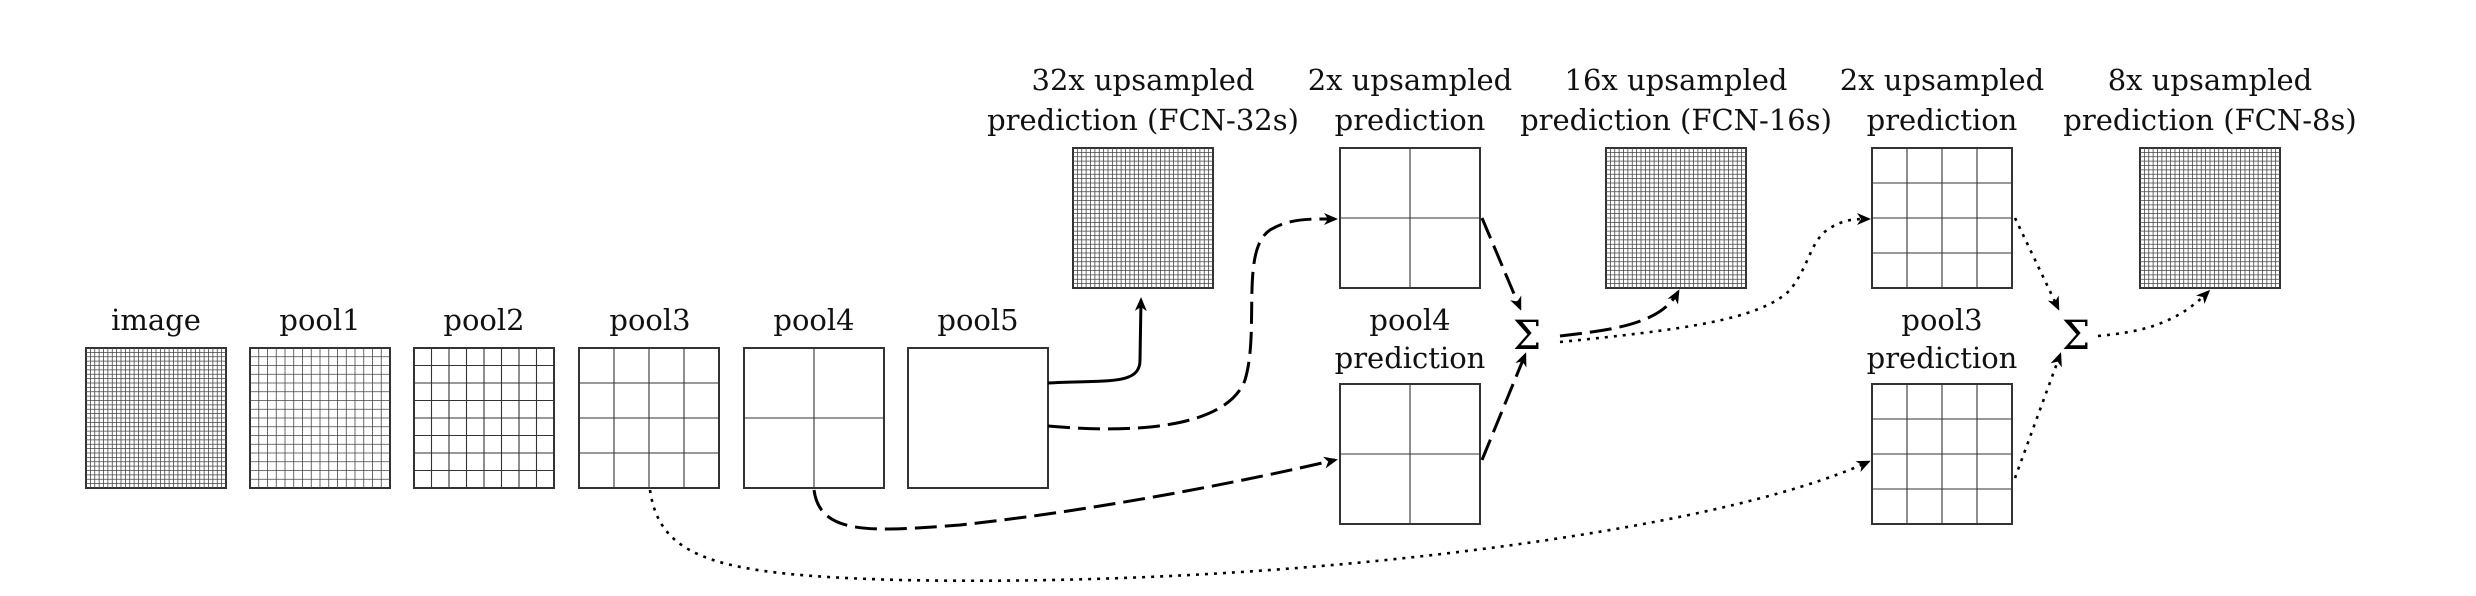 The height and width of the screenshot is (596, 2476). I want to click on pool3pred-label-line2: prediction, so click(1942, 358).